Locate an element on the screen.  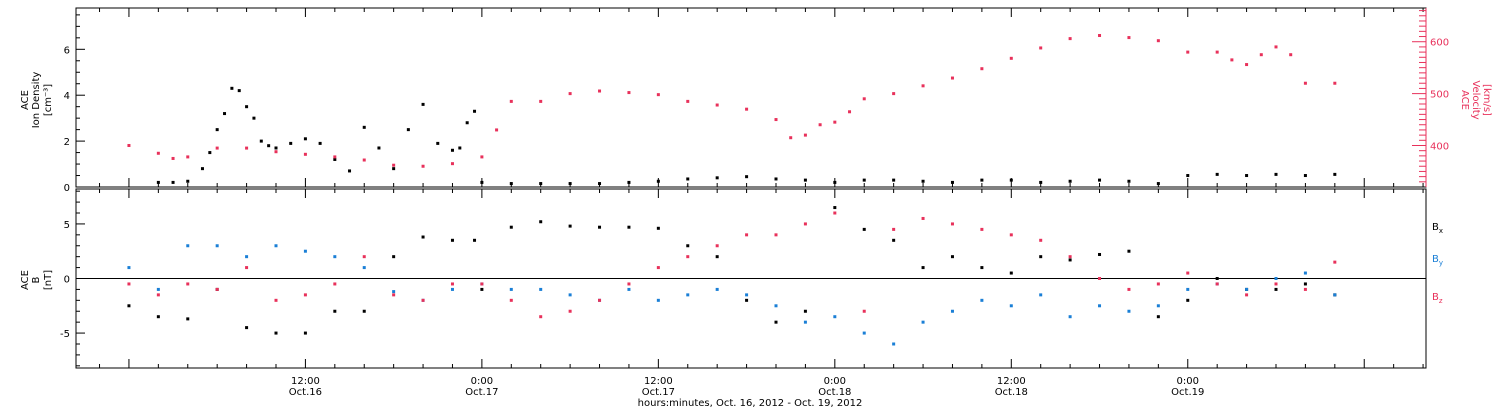
density-tick-label: 0 is located at coordinates (67, 188).